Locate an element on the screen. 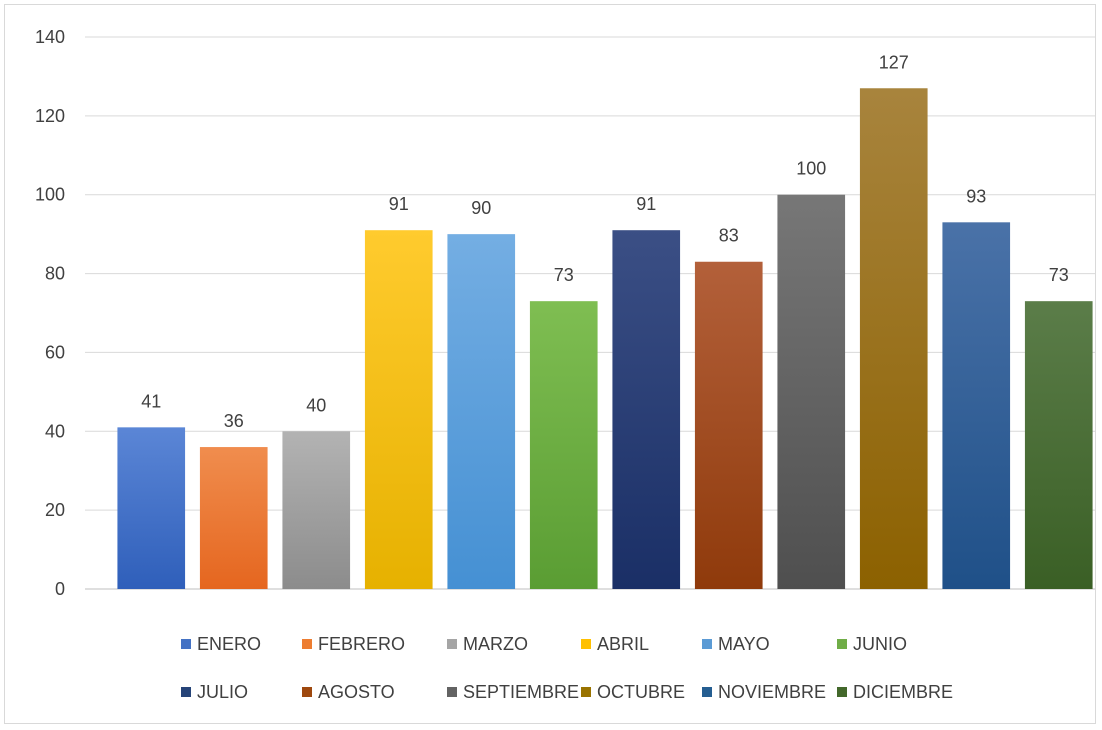  legend-item-noviembre: NOVIEMBRE is located at coordinates (764, 692).